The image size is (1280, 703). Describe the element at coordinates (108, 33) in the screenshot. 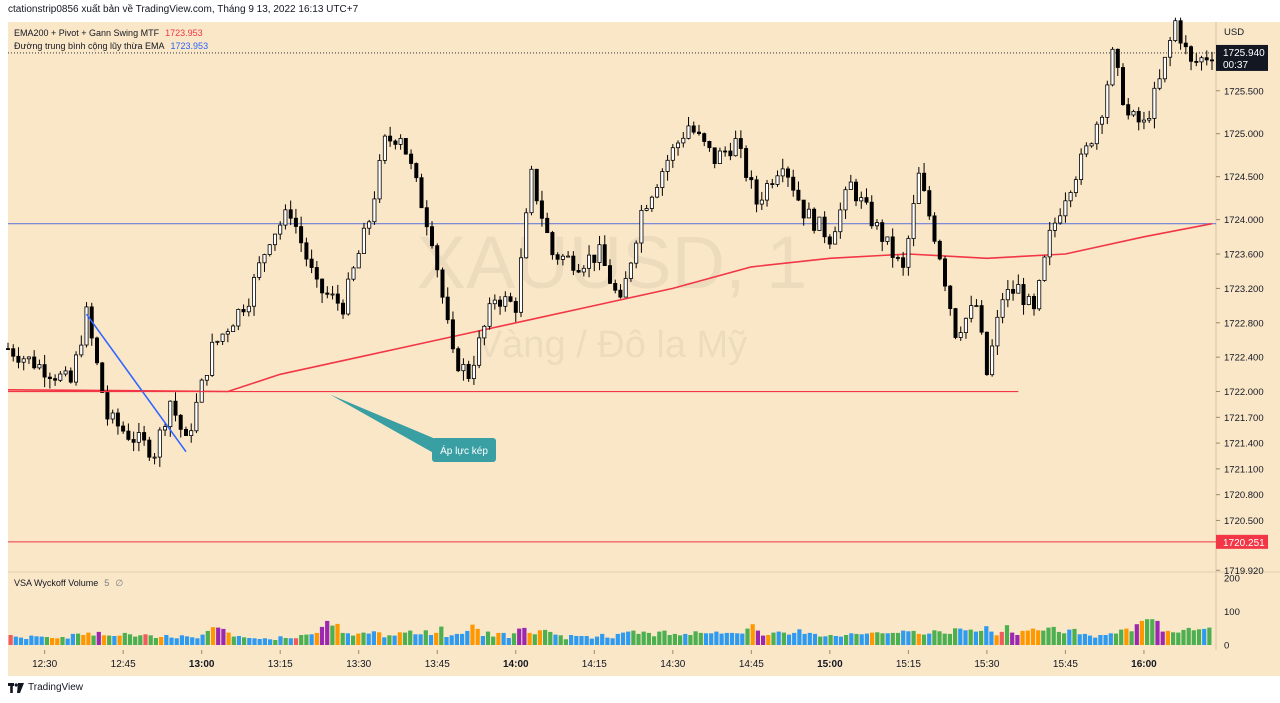

I see `indicator-legend-ema200: EMA200 + Pivot + Gann Swing MTF 1723.953` at that location.